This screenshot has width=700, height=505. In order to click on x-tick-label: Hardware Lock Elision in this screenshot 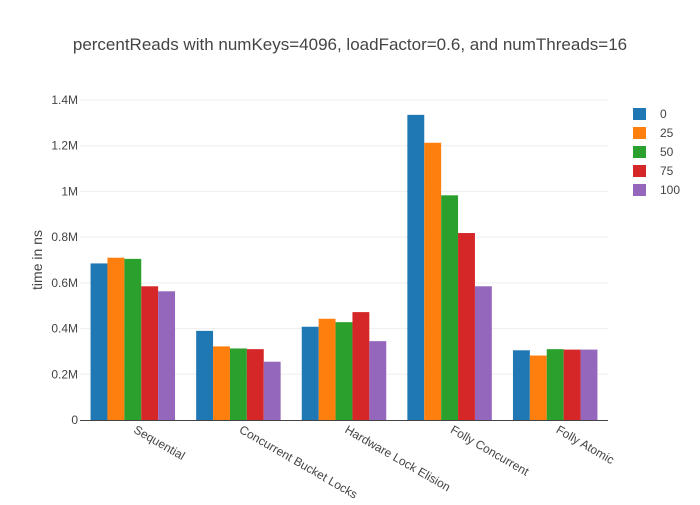, I will do `click(398, 458)`.